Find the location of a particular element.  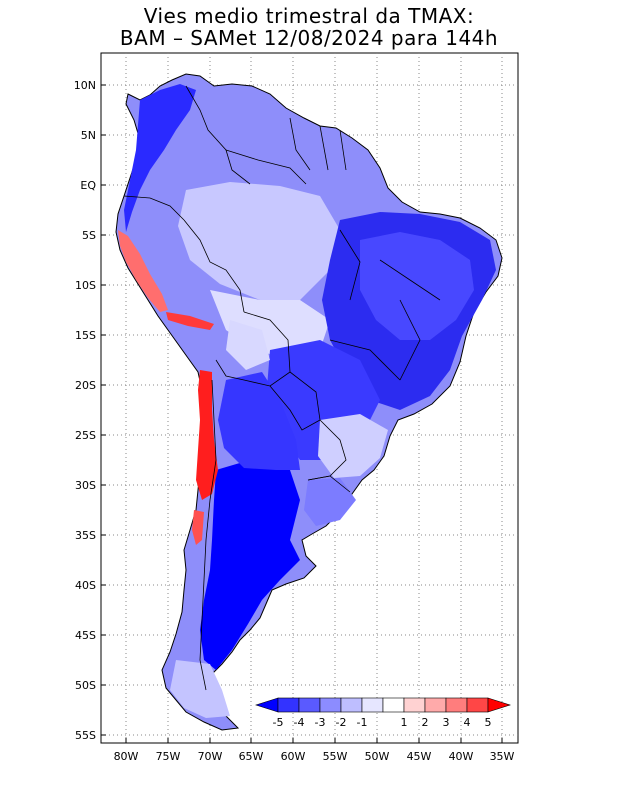

border-colombia-venezuela is located at coordinates (218, 135).